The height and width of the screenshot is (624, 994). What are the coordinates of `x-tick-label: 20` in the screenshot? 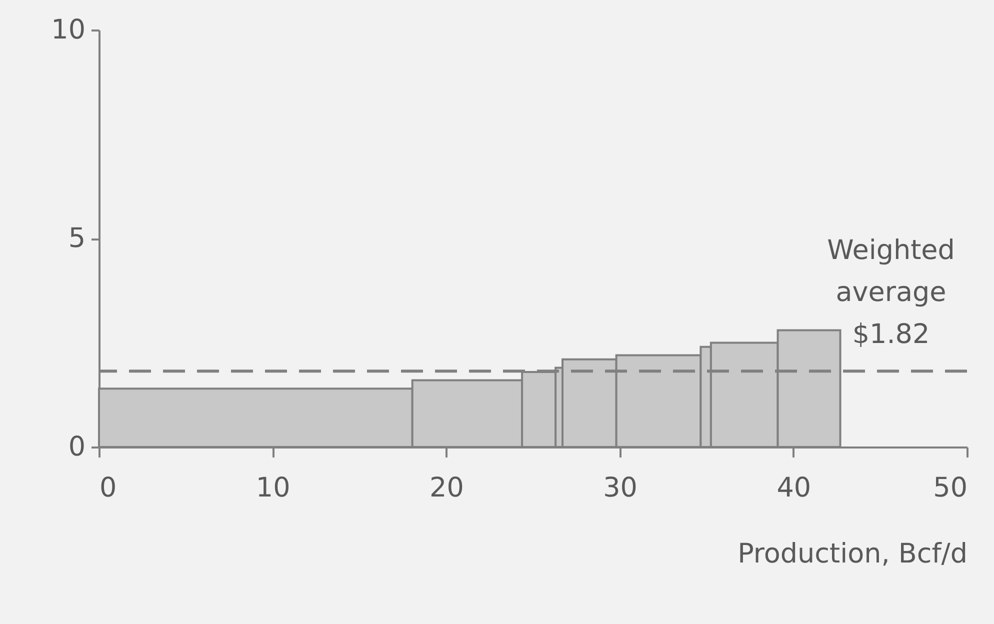 It's located at (447, 488).